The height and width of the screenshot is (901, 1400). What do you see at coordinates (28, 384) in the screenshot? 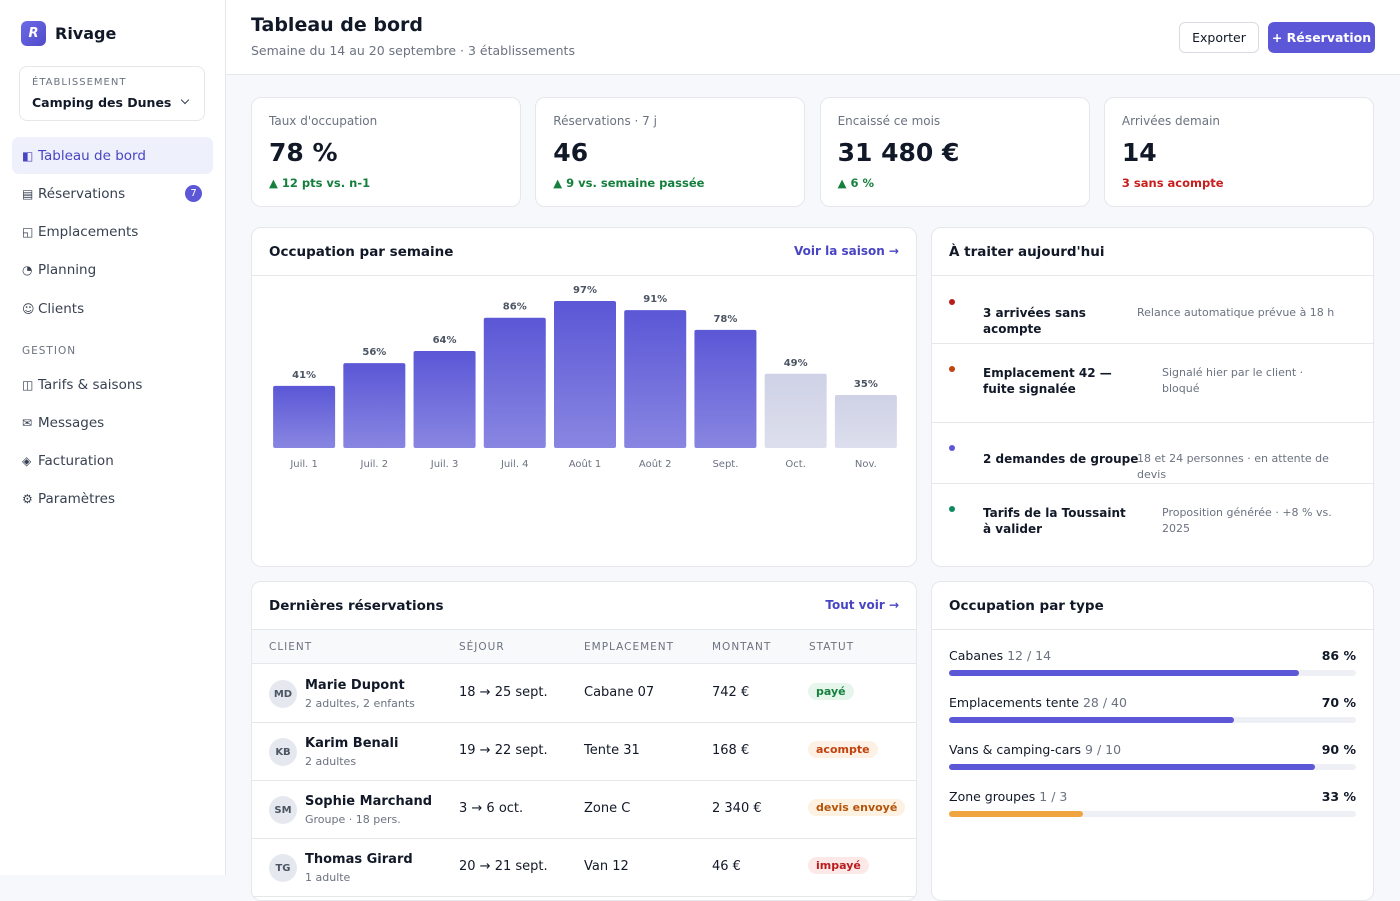
I see `nav-icon: ◫` at bounding box center [28, 384].